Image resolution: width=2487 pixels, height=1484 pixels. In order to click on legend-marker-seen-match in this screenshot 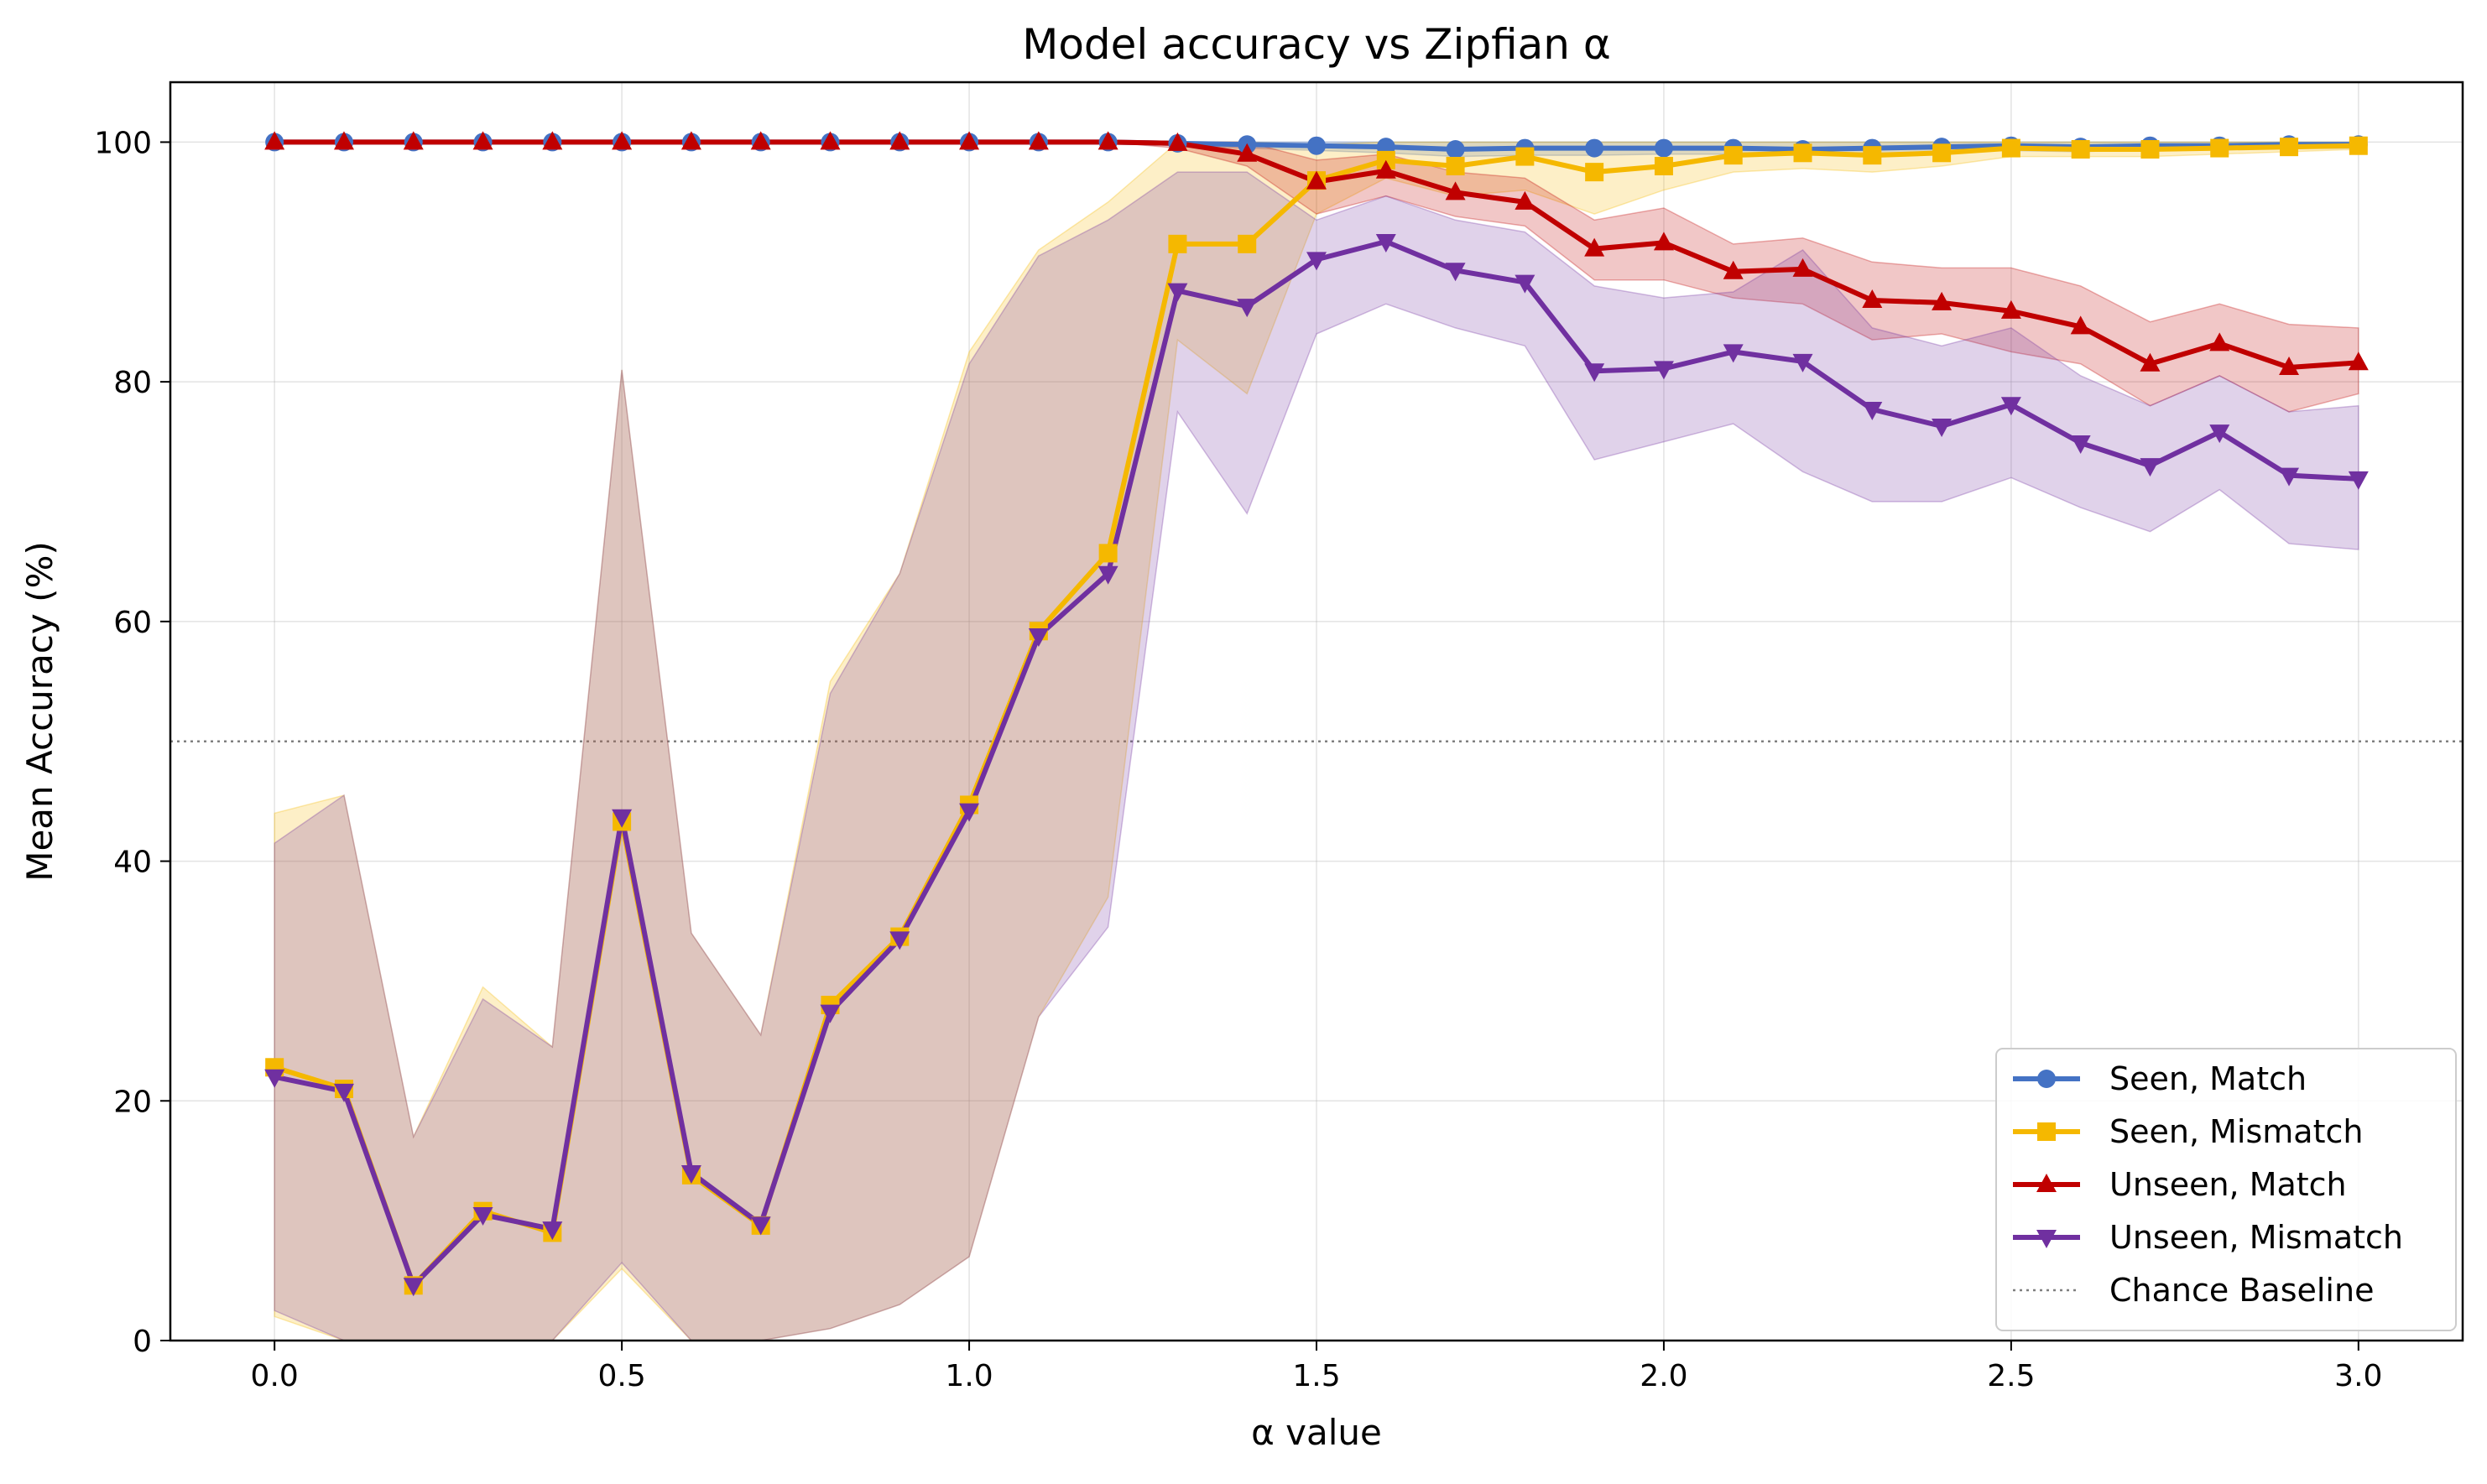, I will do `click(2047, 1079)`.